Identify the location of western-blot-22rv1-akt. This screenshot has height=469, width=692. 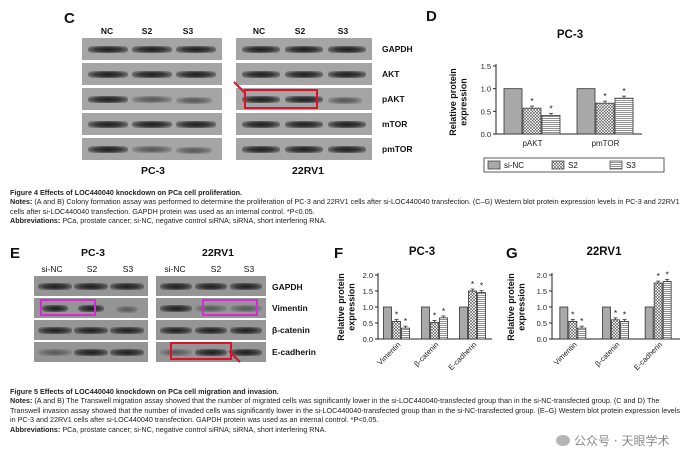
(304, 74).